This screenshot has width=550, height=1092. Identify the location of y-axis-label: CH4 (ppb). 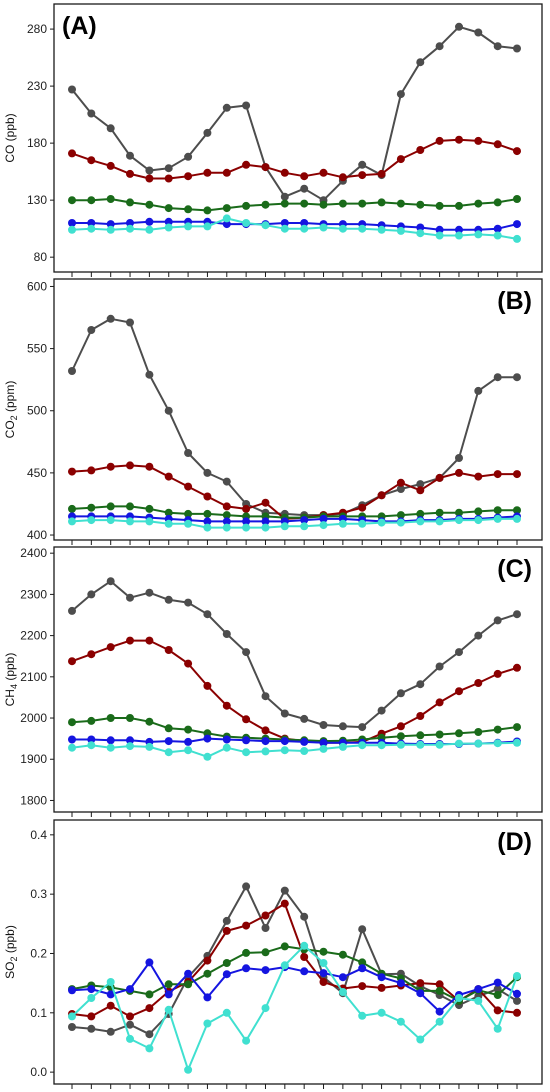
(11, 680).